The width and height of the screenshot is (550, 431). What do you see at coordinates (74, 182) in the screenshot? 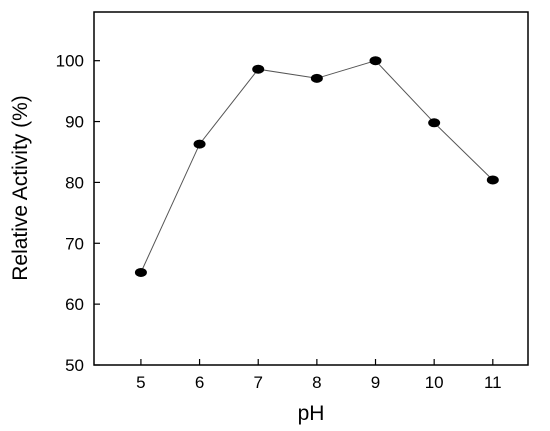
I see `y-tick-label: 80` at bounding box center [74, 182].